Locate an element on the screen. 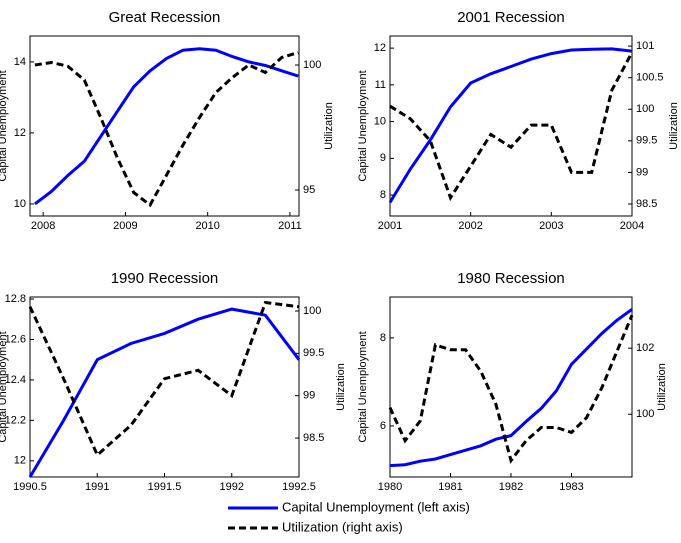 The image size is (681, 543). y-tick-label: 12.8 is located at coordinates (15, 299).